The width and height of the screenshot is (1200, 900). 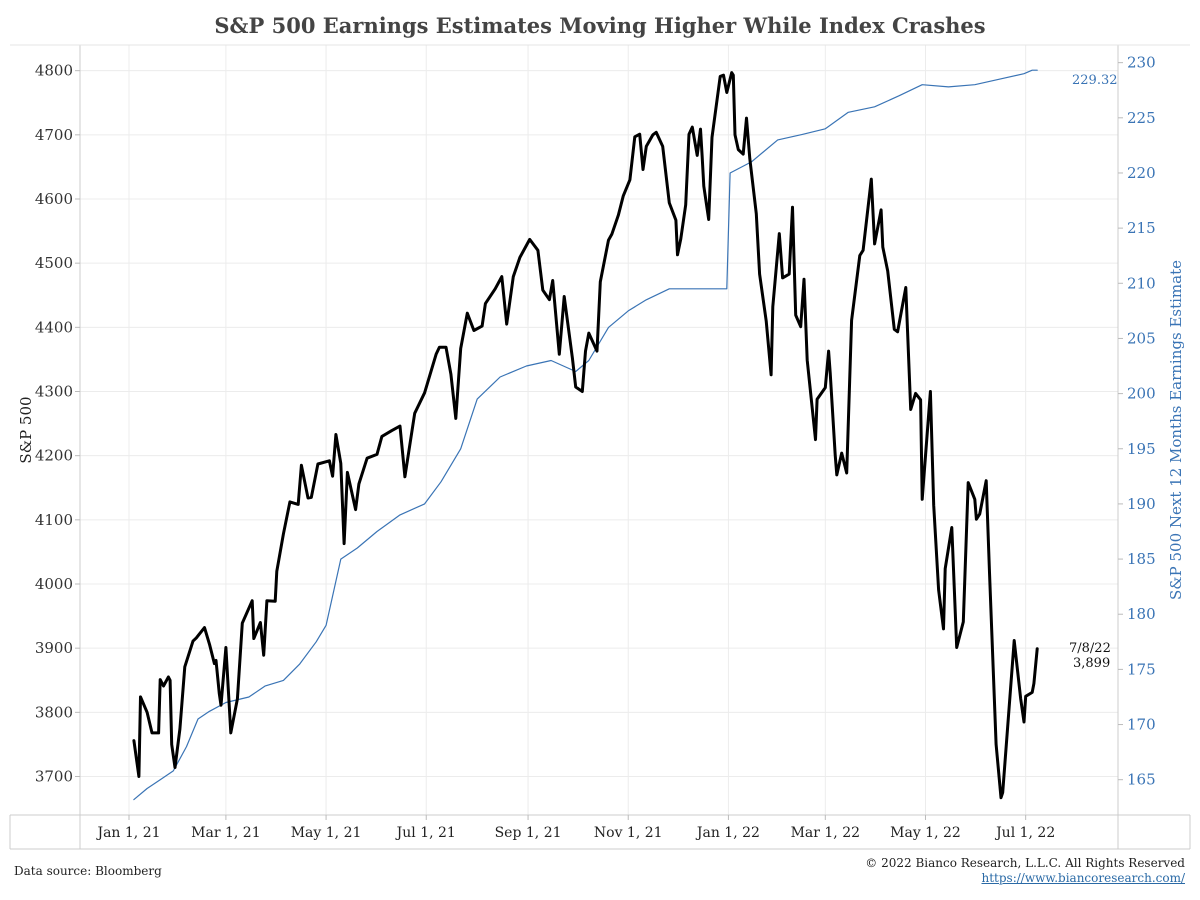 I want to click on right-tick-label: 170, so click(x=1141, y=725).